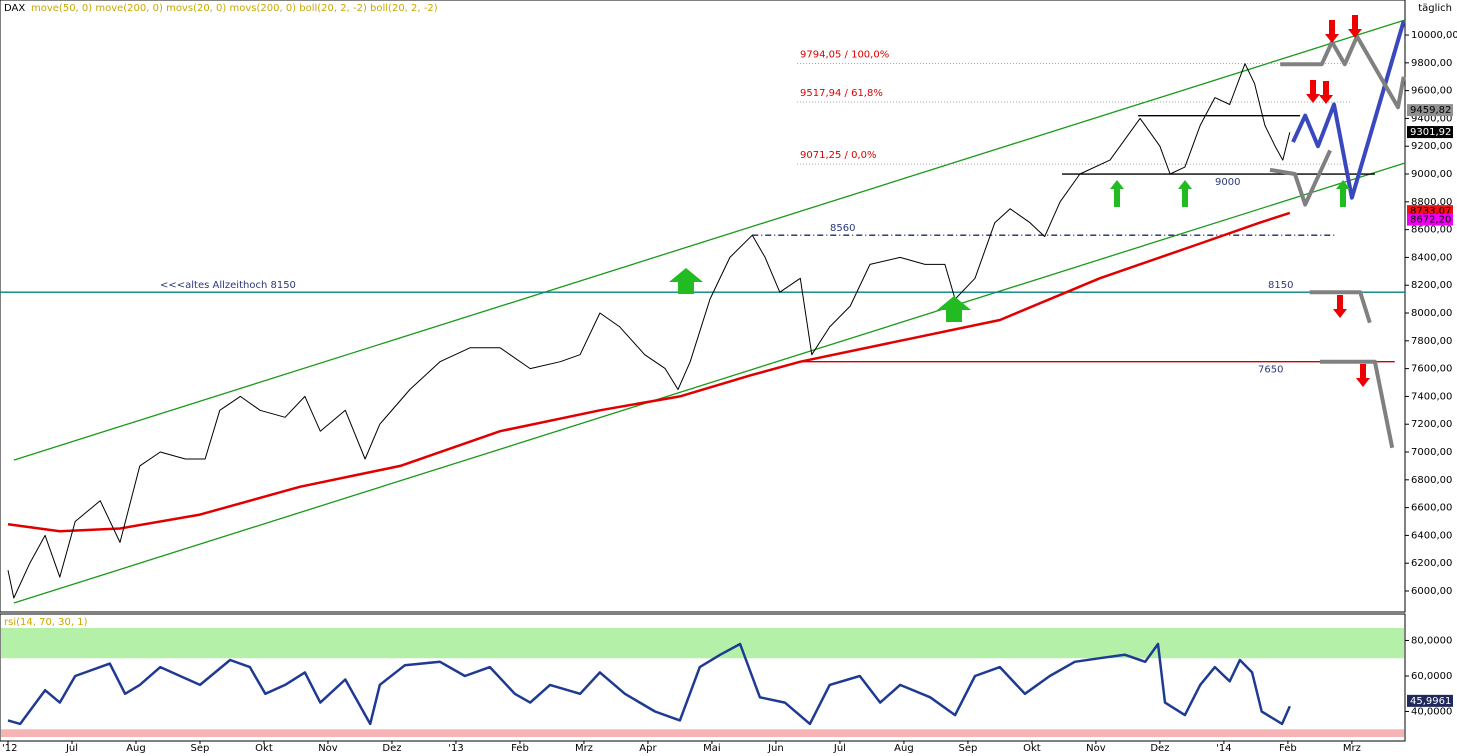  What do you see at coordinates (1431, 712) in the screenshot?
I see `y-tick-label: 40,0000` at bounding box center [1431, 712].